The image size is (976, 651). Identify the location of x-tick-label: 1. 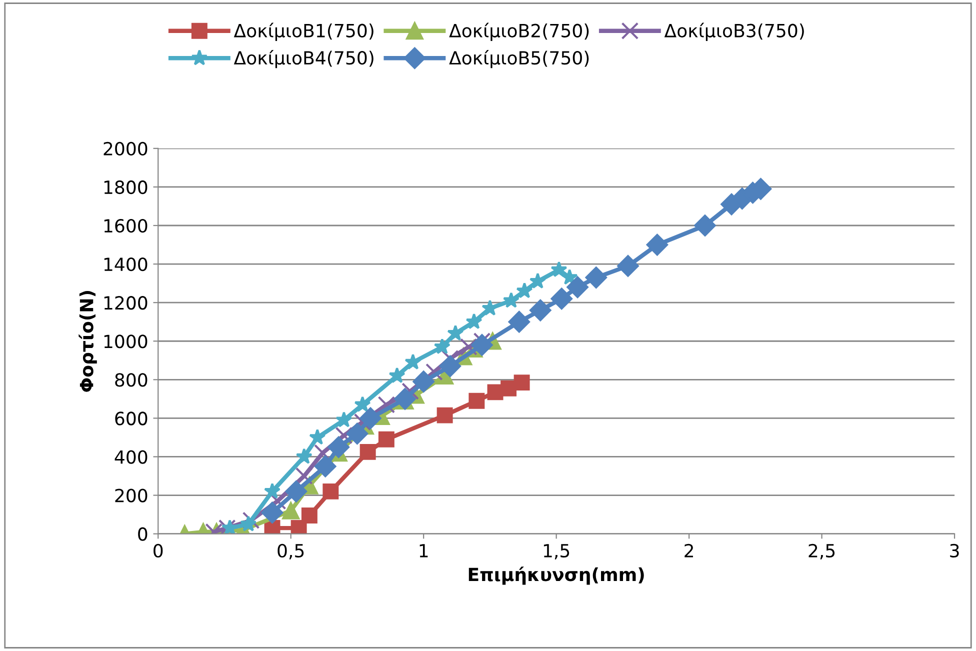
(424, 551).